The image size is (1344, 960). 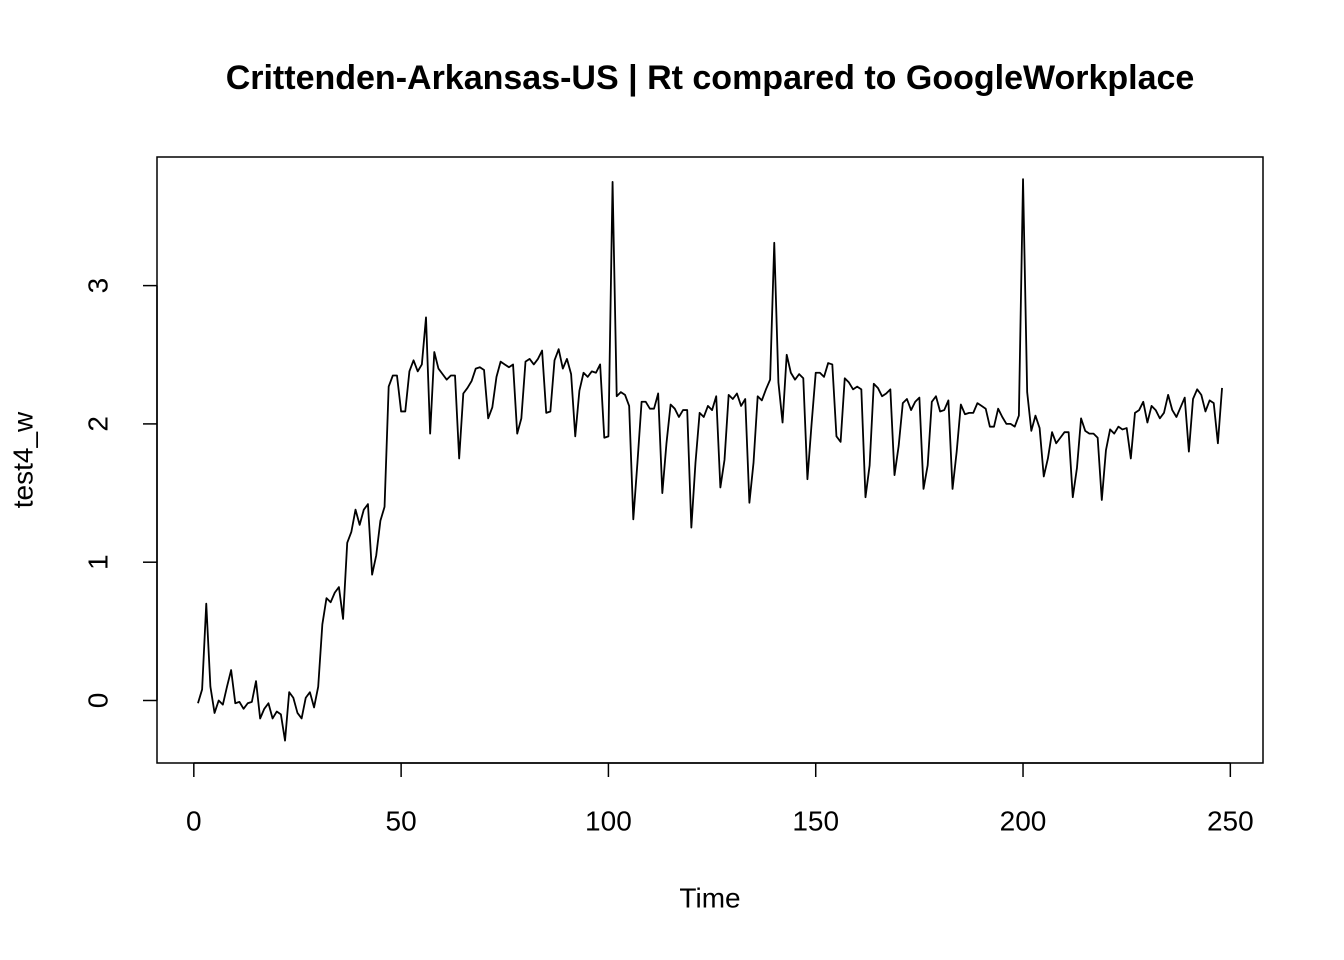 What do you see at coordinates (709, 897) in the screenshot?
I see `x-axis-label: Time` at bounding box center [709, 897].